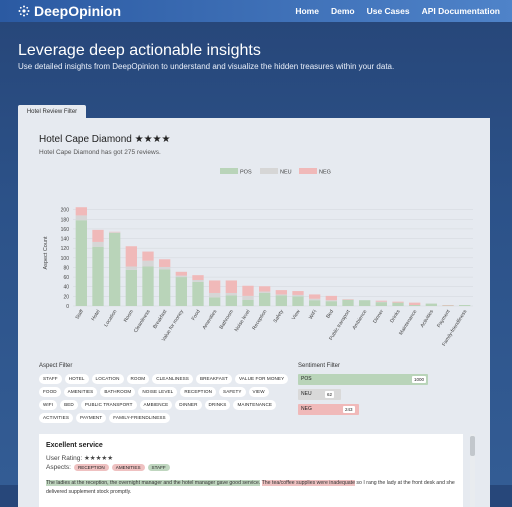 The width and height of the screenshot is (512, 507). What do you see at coordinates (306, 379) in the screenshot?
I see `sentiment-label: POS` at bounding box center [306, 379].